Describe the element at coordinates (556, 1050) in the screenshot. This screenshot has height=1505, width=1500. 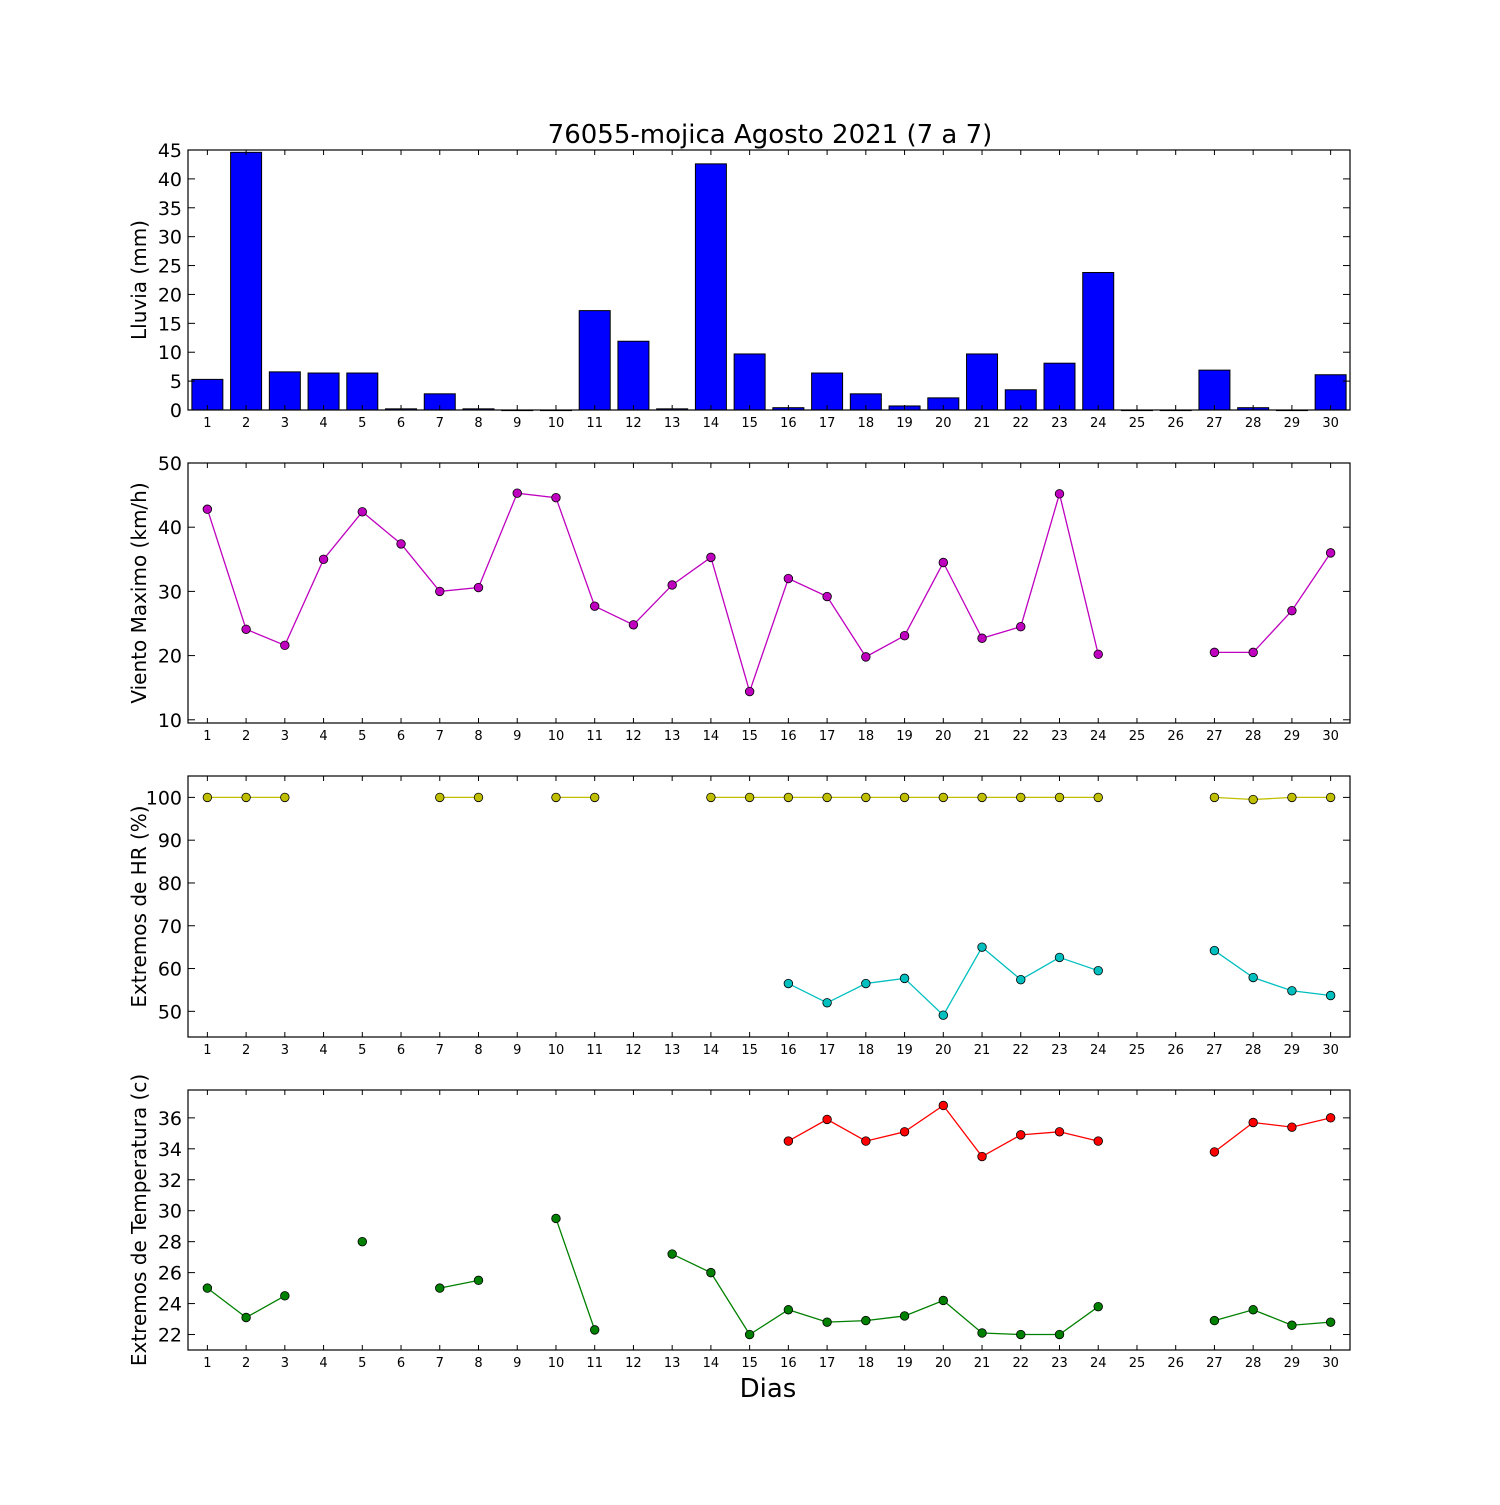
I see `x-tick-label: 10` at that location.